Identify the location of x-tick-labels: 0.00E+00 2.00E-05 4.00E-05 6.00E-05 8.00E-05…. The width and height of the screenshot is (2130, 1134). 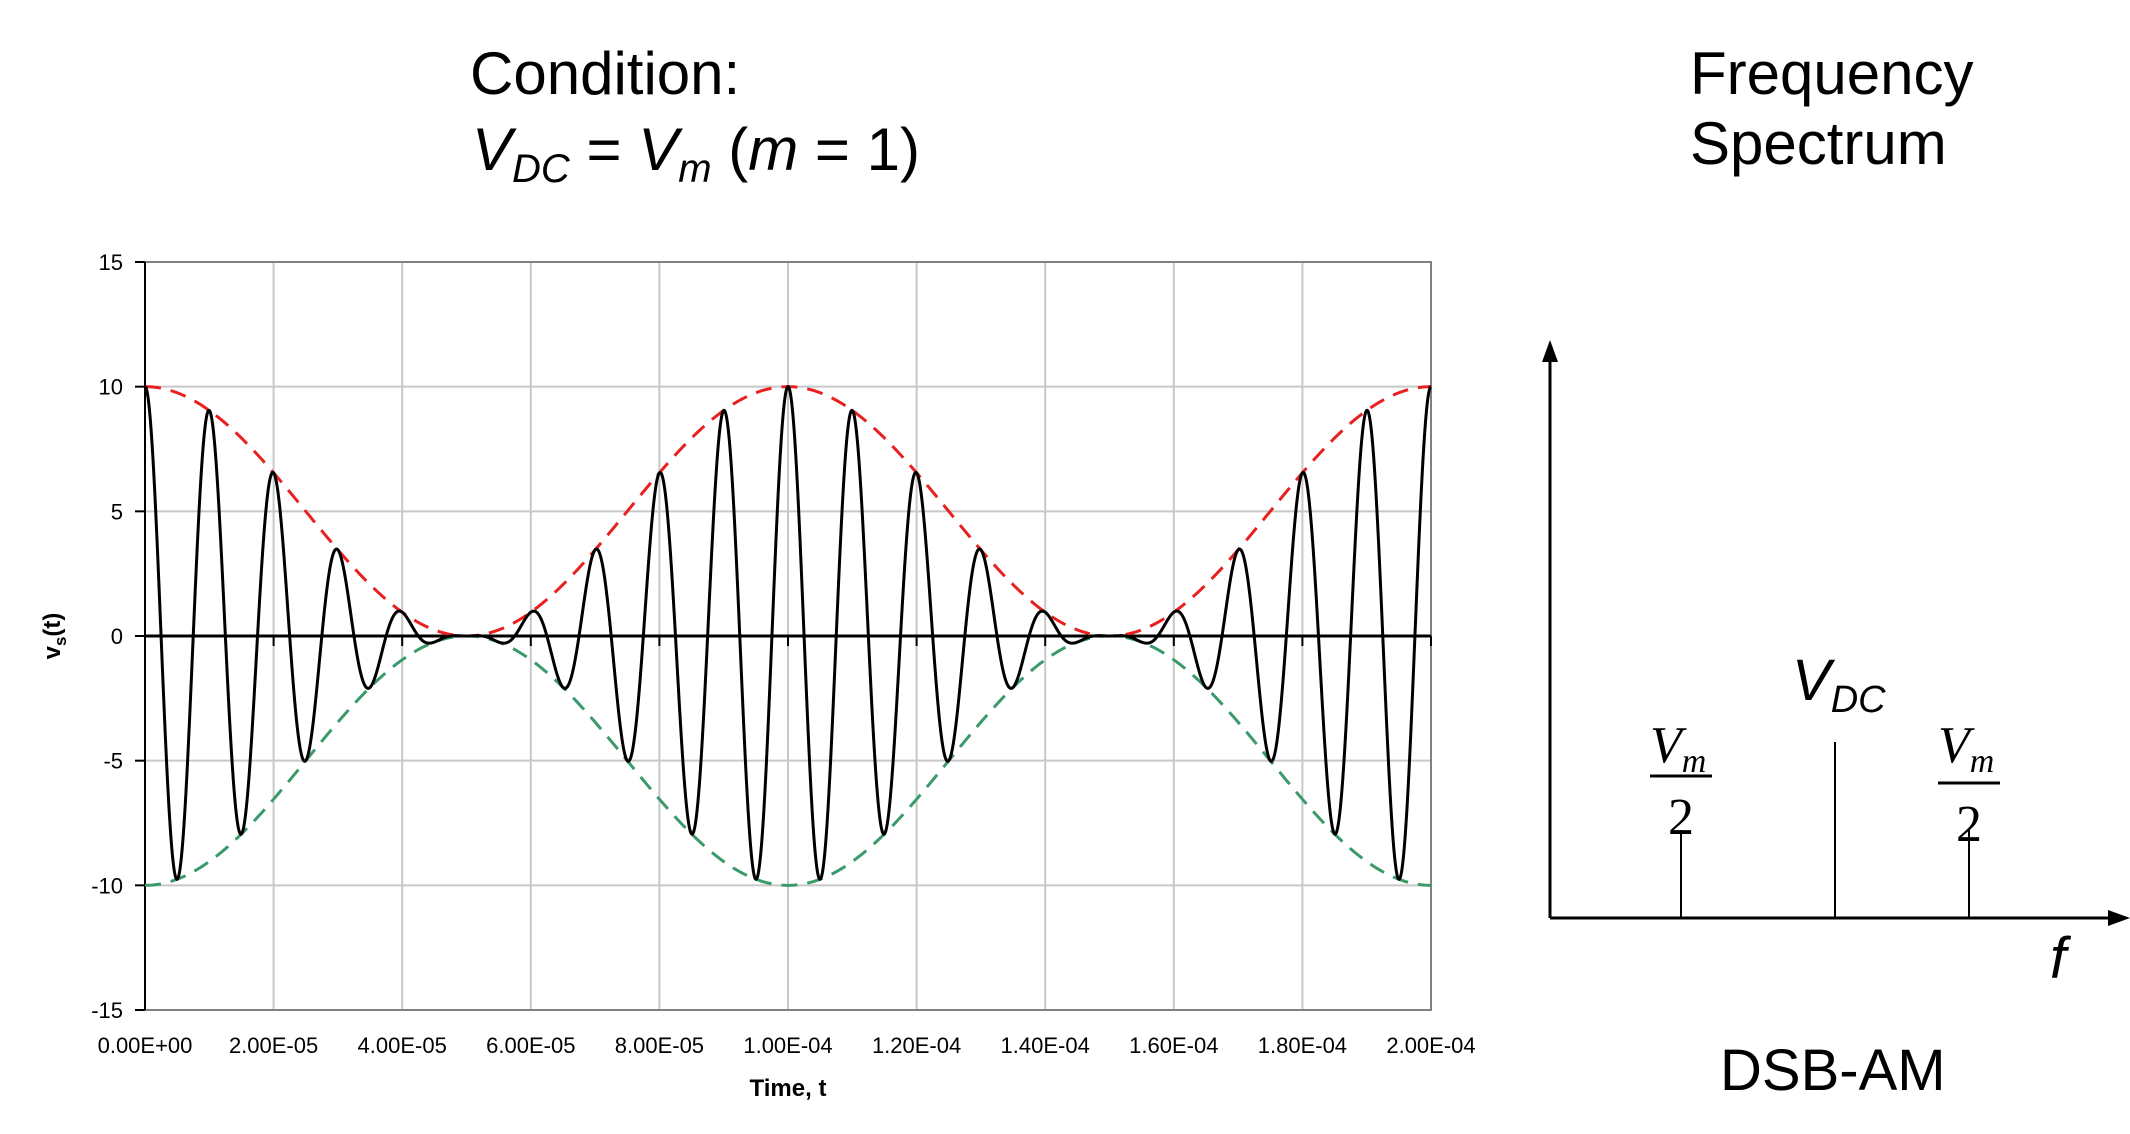
(787, 1045).